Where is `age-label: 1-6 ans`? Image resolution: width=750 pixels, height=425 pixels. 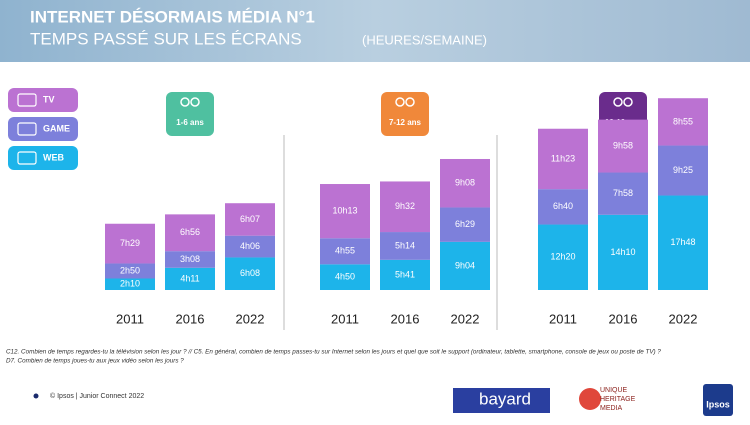
age-label: 1-6 ans is located at coordinates (190, 122).